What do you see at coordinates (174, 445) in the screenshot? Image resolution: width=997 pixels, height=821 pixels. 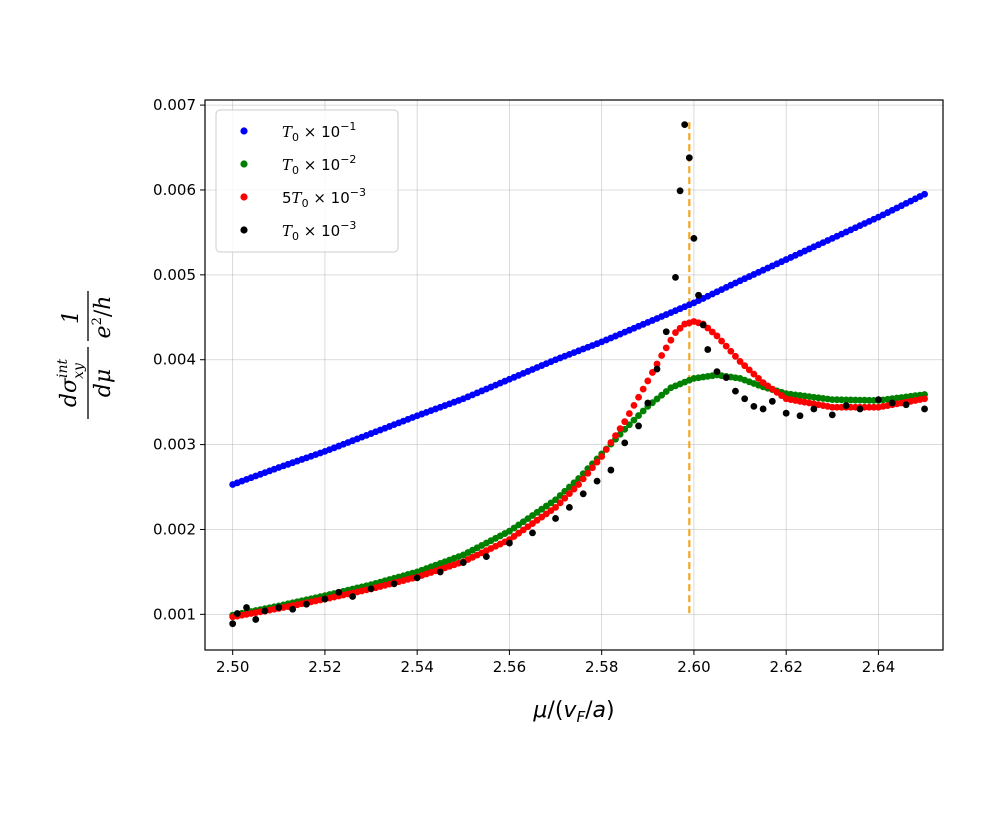 I see `y-tick-label: 0.003` at bounding box center [174, 445].